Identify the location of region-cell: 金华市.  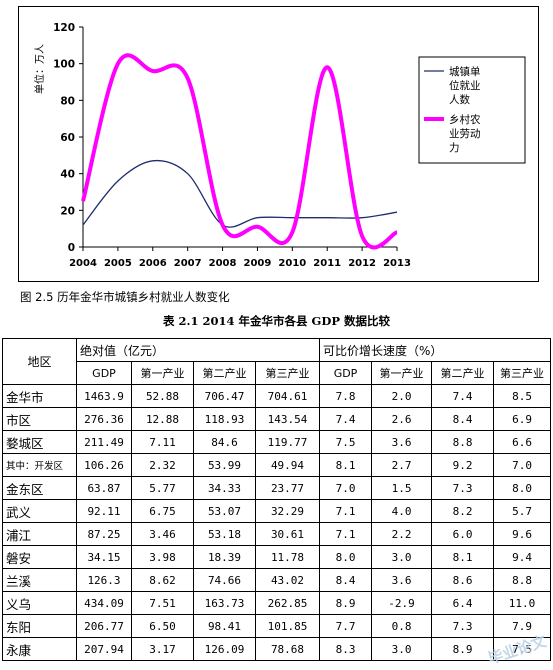
(39, 396).